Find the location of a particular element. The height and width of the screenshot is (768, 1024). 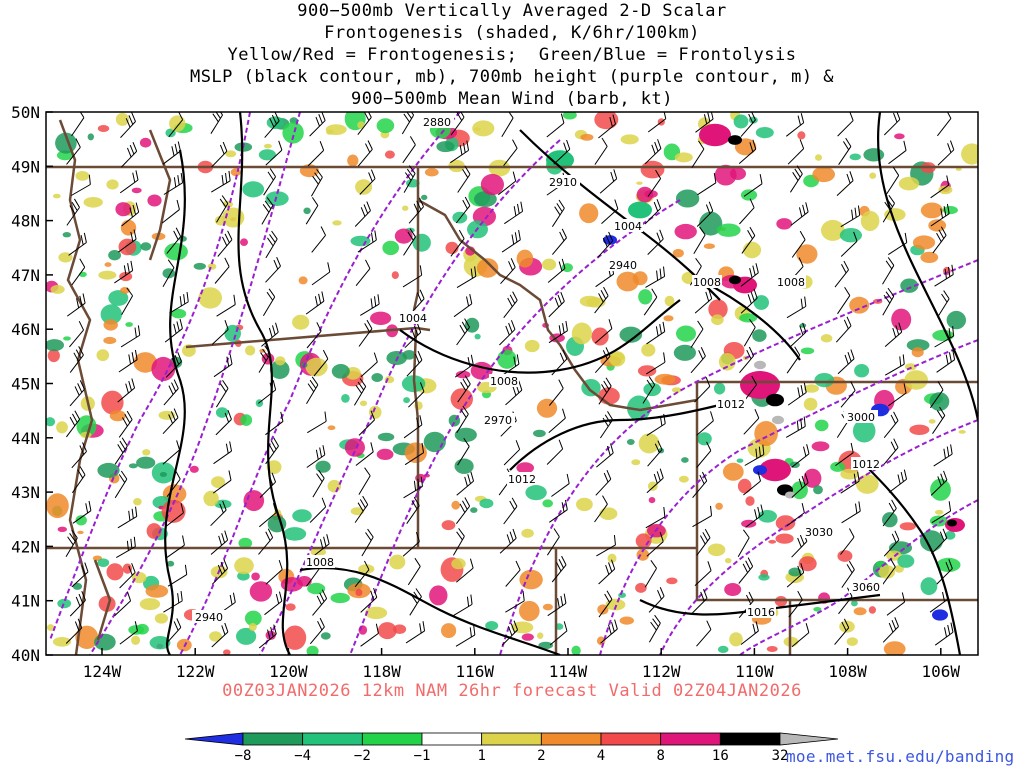

colorbar-label: 1 is located at coordinates (481, 756).